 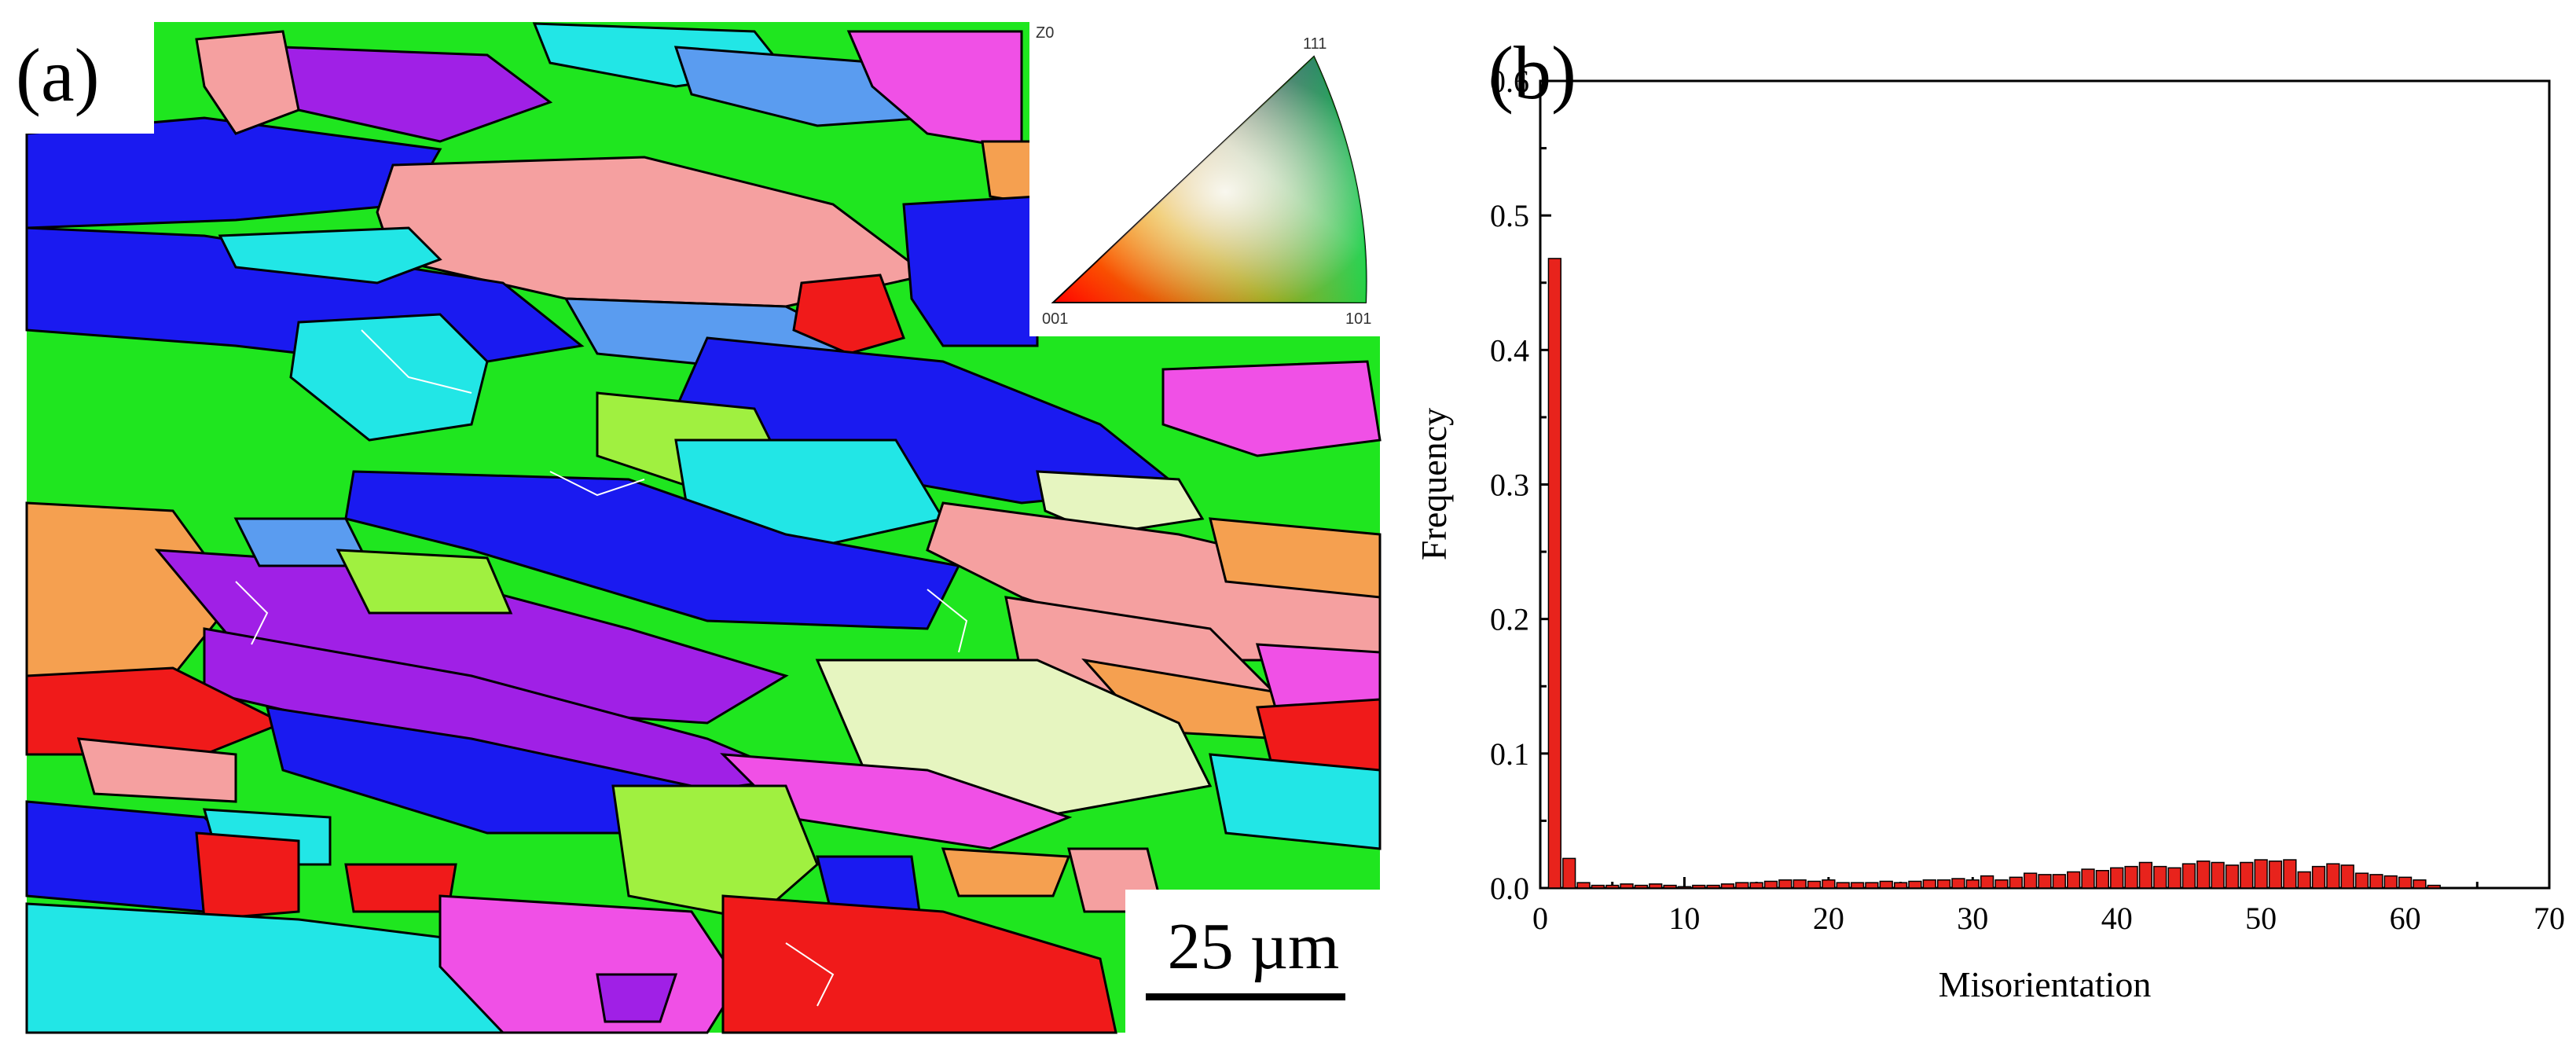 I want to click on panel-b-label: (b), so click(x=1532, y=73).